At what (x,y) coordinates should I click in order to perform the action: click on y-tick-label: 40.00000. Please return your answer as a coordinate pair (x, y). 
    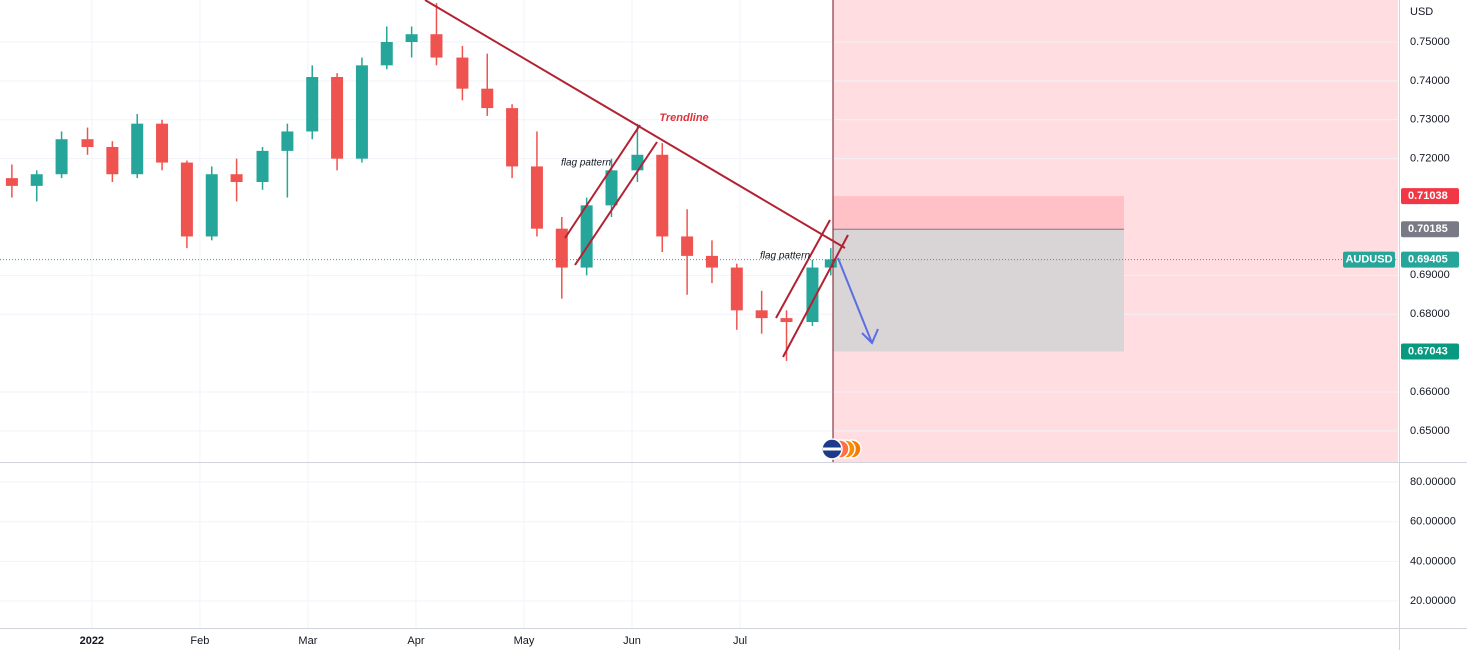
    Looking at the image, I should click on (1433, 561).